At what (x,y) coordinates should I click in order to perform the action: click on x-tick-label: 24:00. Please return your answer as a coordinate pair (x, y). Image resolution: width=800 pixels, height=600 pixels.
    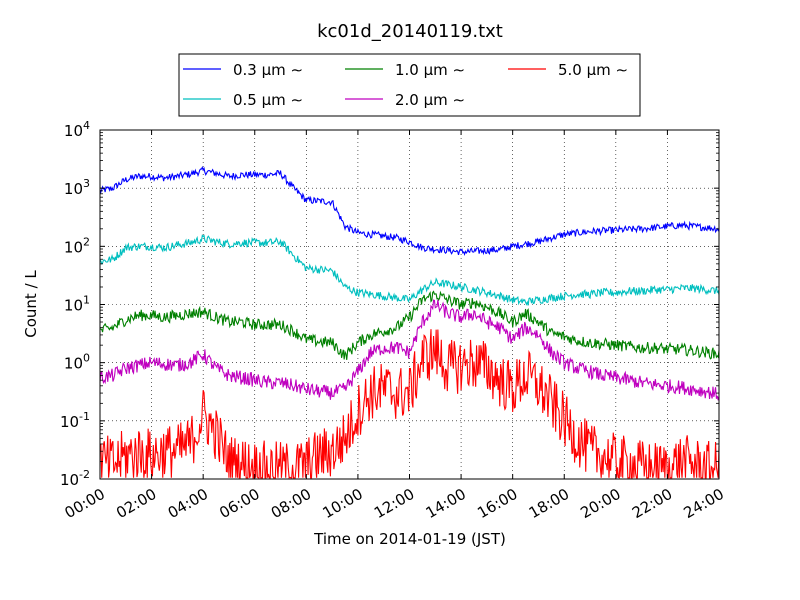
    Looking at the image, I should click on (704, 503).